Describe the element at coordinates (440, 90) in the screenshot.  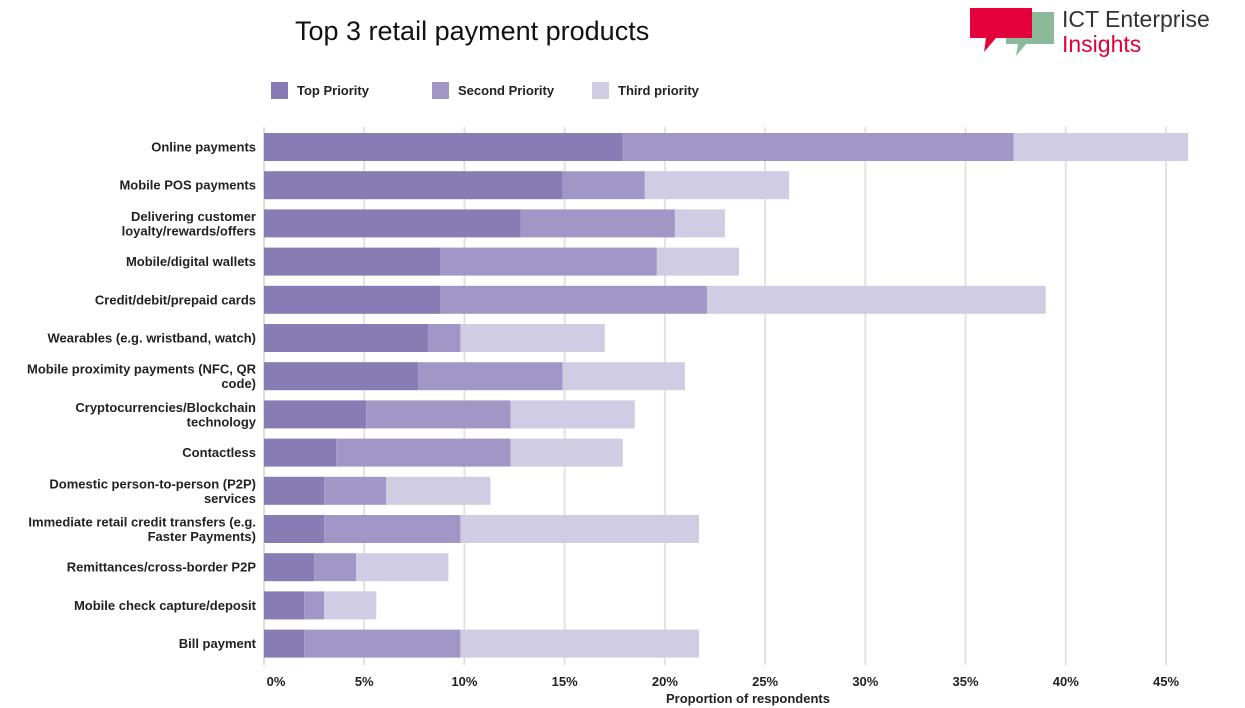
I see `legend-swatch-second-priority` at that location.